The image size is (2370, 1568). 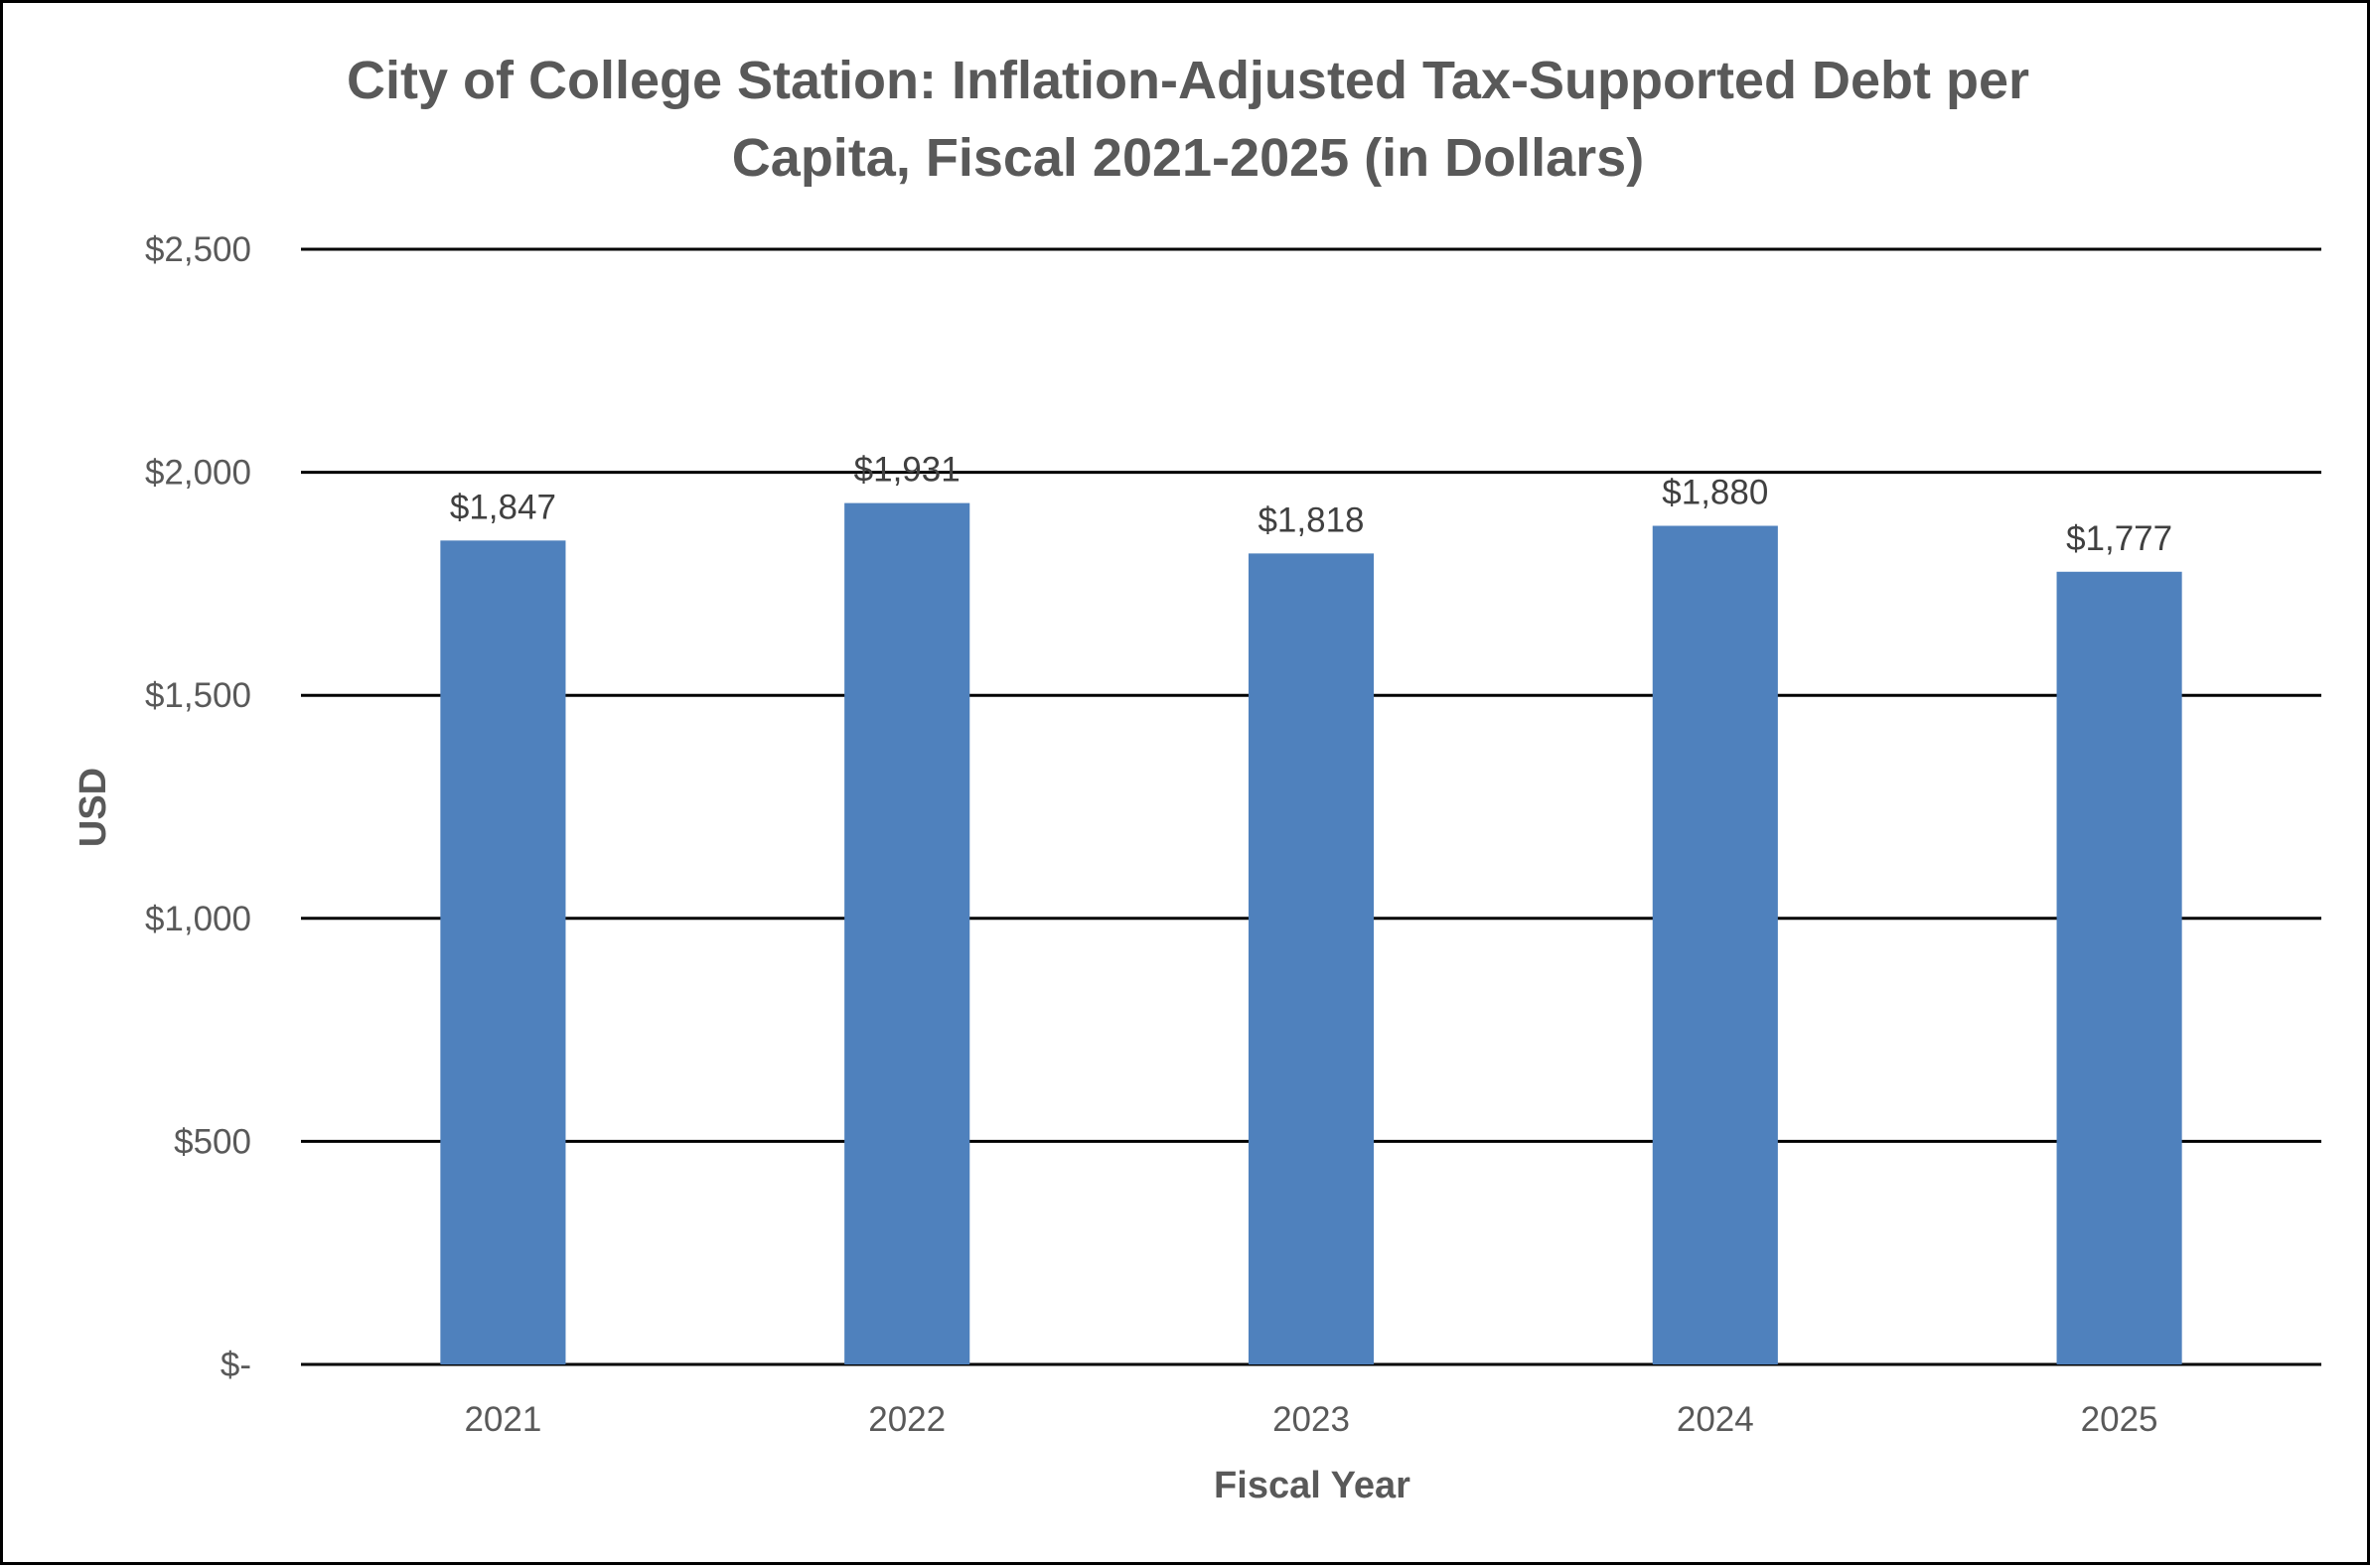 I want to click on bar-2023, so click(x=1311, y=958).